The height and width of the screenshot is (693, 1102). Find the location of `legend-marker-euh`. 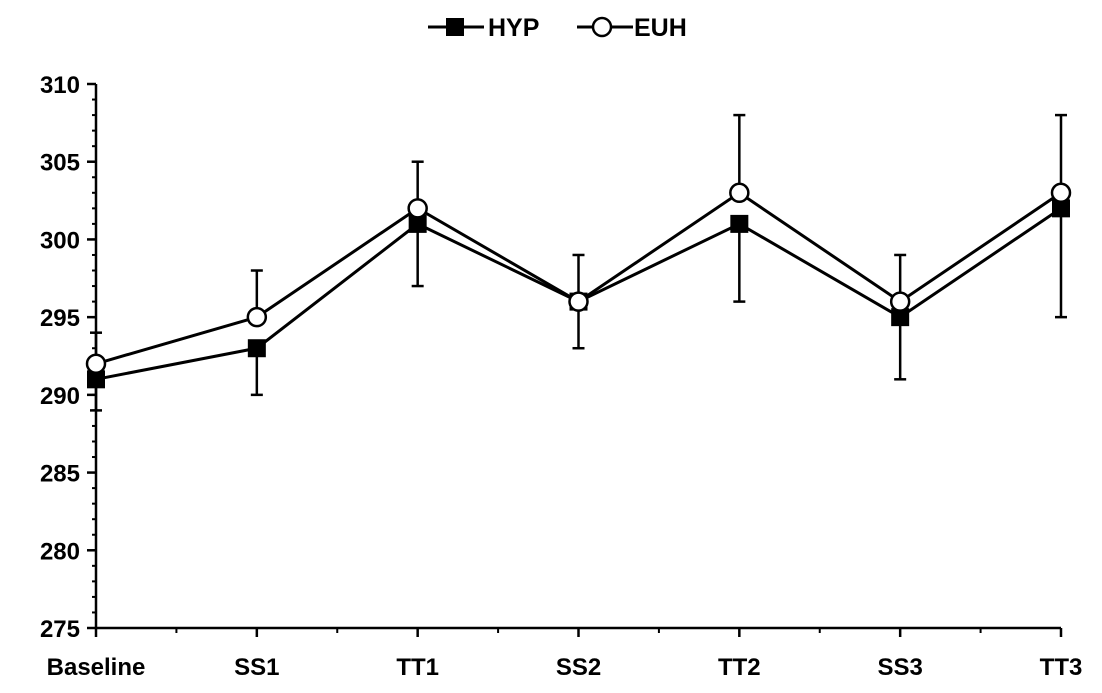

legend-marker-euh is located at coordinates (602, 27).